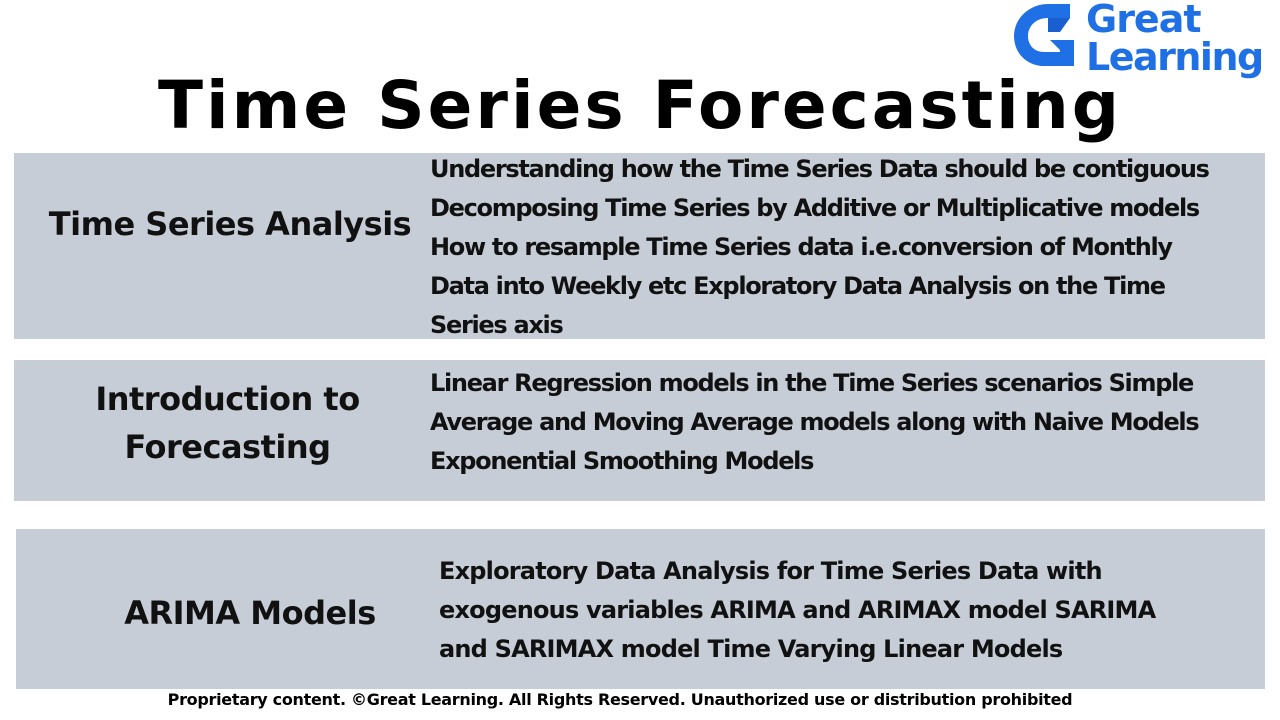 The height and width of the screenshot is (720, 1280). I want to click on description-line: Exponential Smoothing Models, so click(622, 461).